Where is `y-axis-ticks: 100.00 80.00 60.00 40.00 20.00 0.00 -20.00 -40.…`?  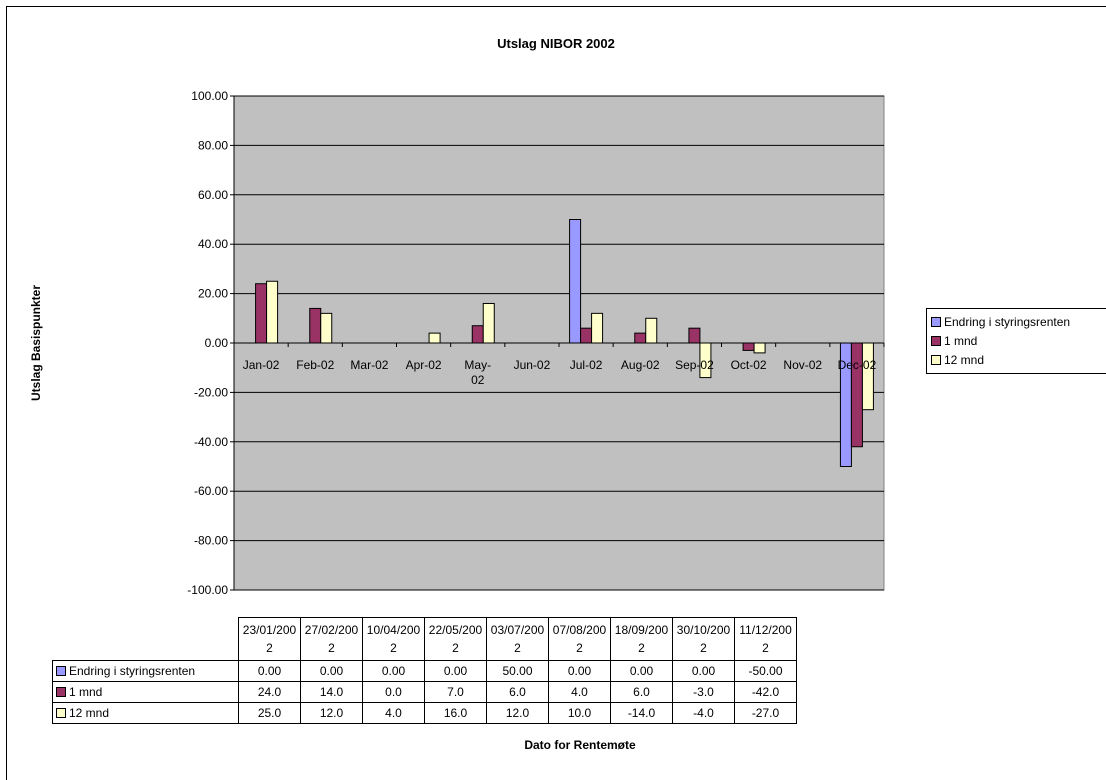 y-axis-ticks: 100.00 80.00 60.00 40.00 20.00 0.00 -20.00 -40.… is located at coordinates (211, 343).